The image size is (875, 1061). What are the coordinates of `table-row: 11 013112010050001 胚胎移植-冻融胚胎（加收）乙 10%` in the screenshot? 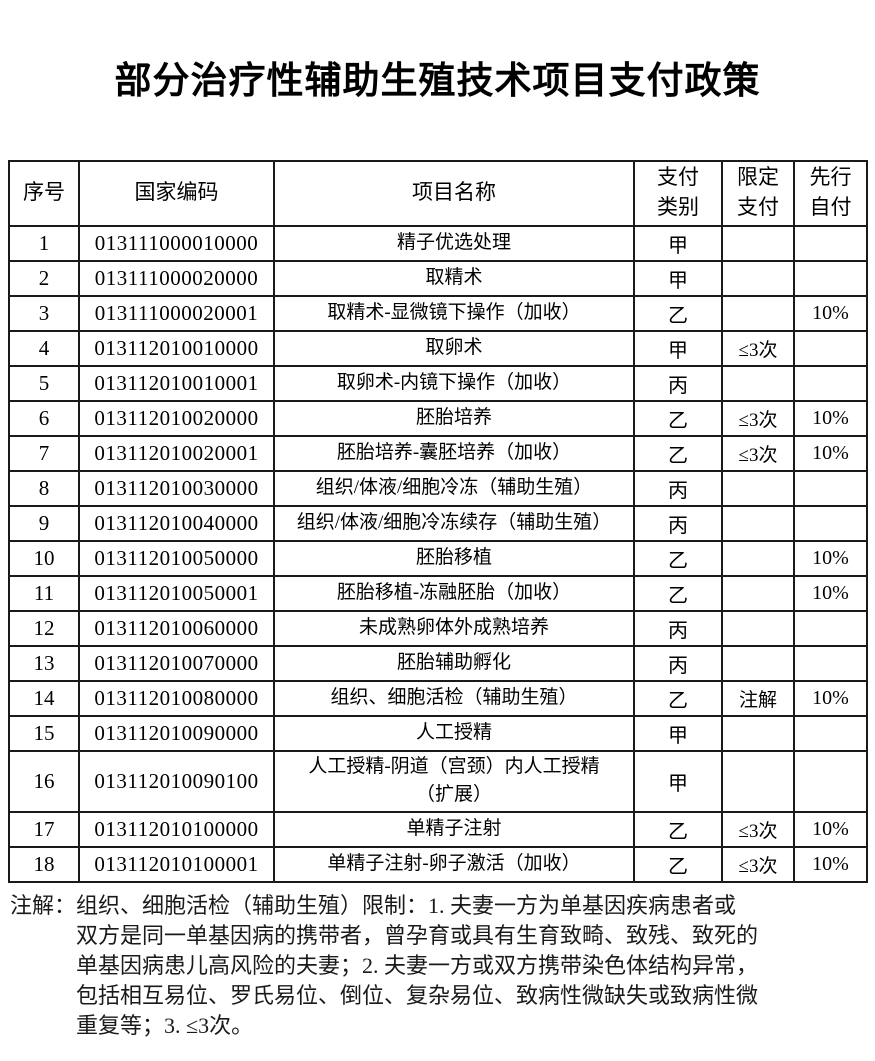 It's located at (438, 593).